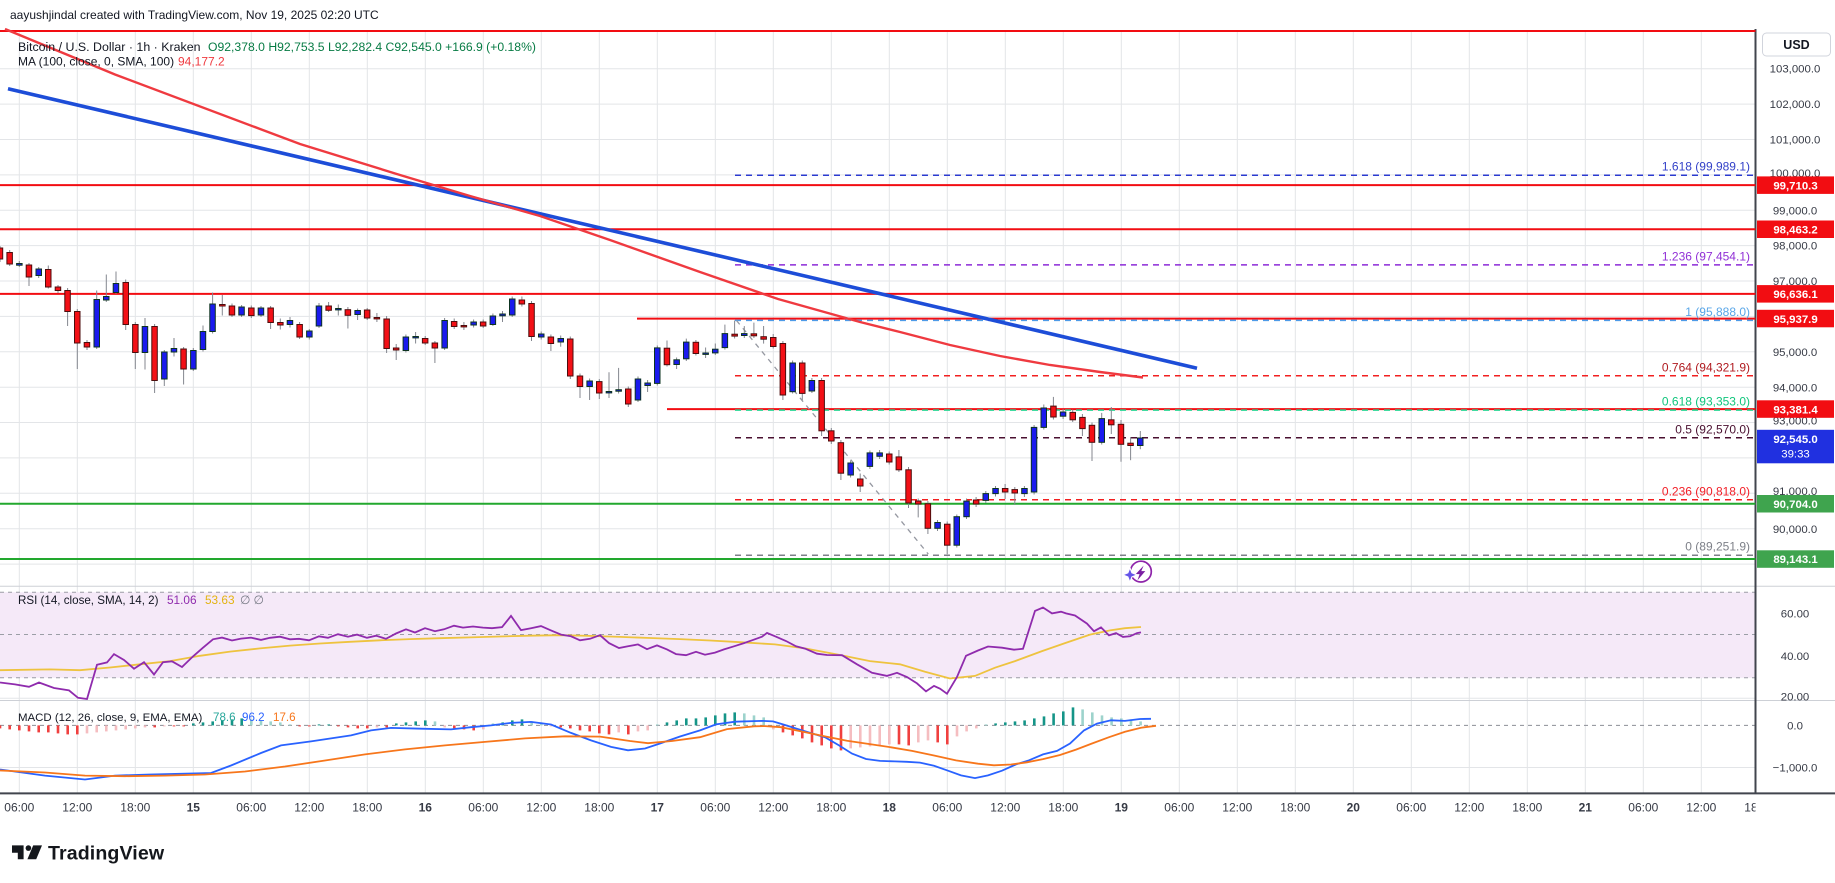  What do you see at coordinates (1795, 657) in the screenshot?
I see `svg-text: 40.00` at bounding box center [1795, 657].